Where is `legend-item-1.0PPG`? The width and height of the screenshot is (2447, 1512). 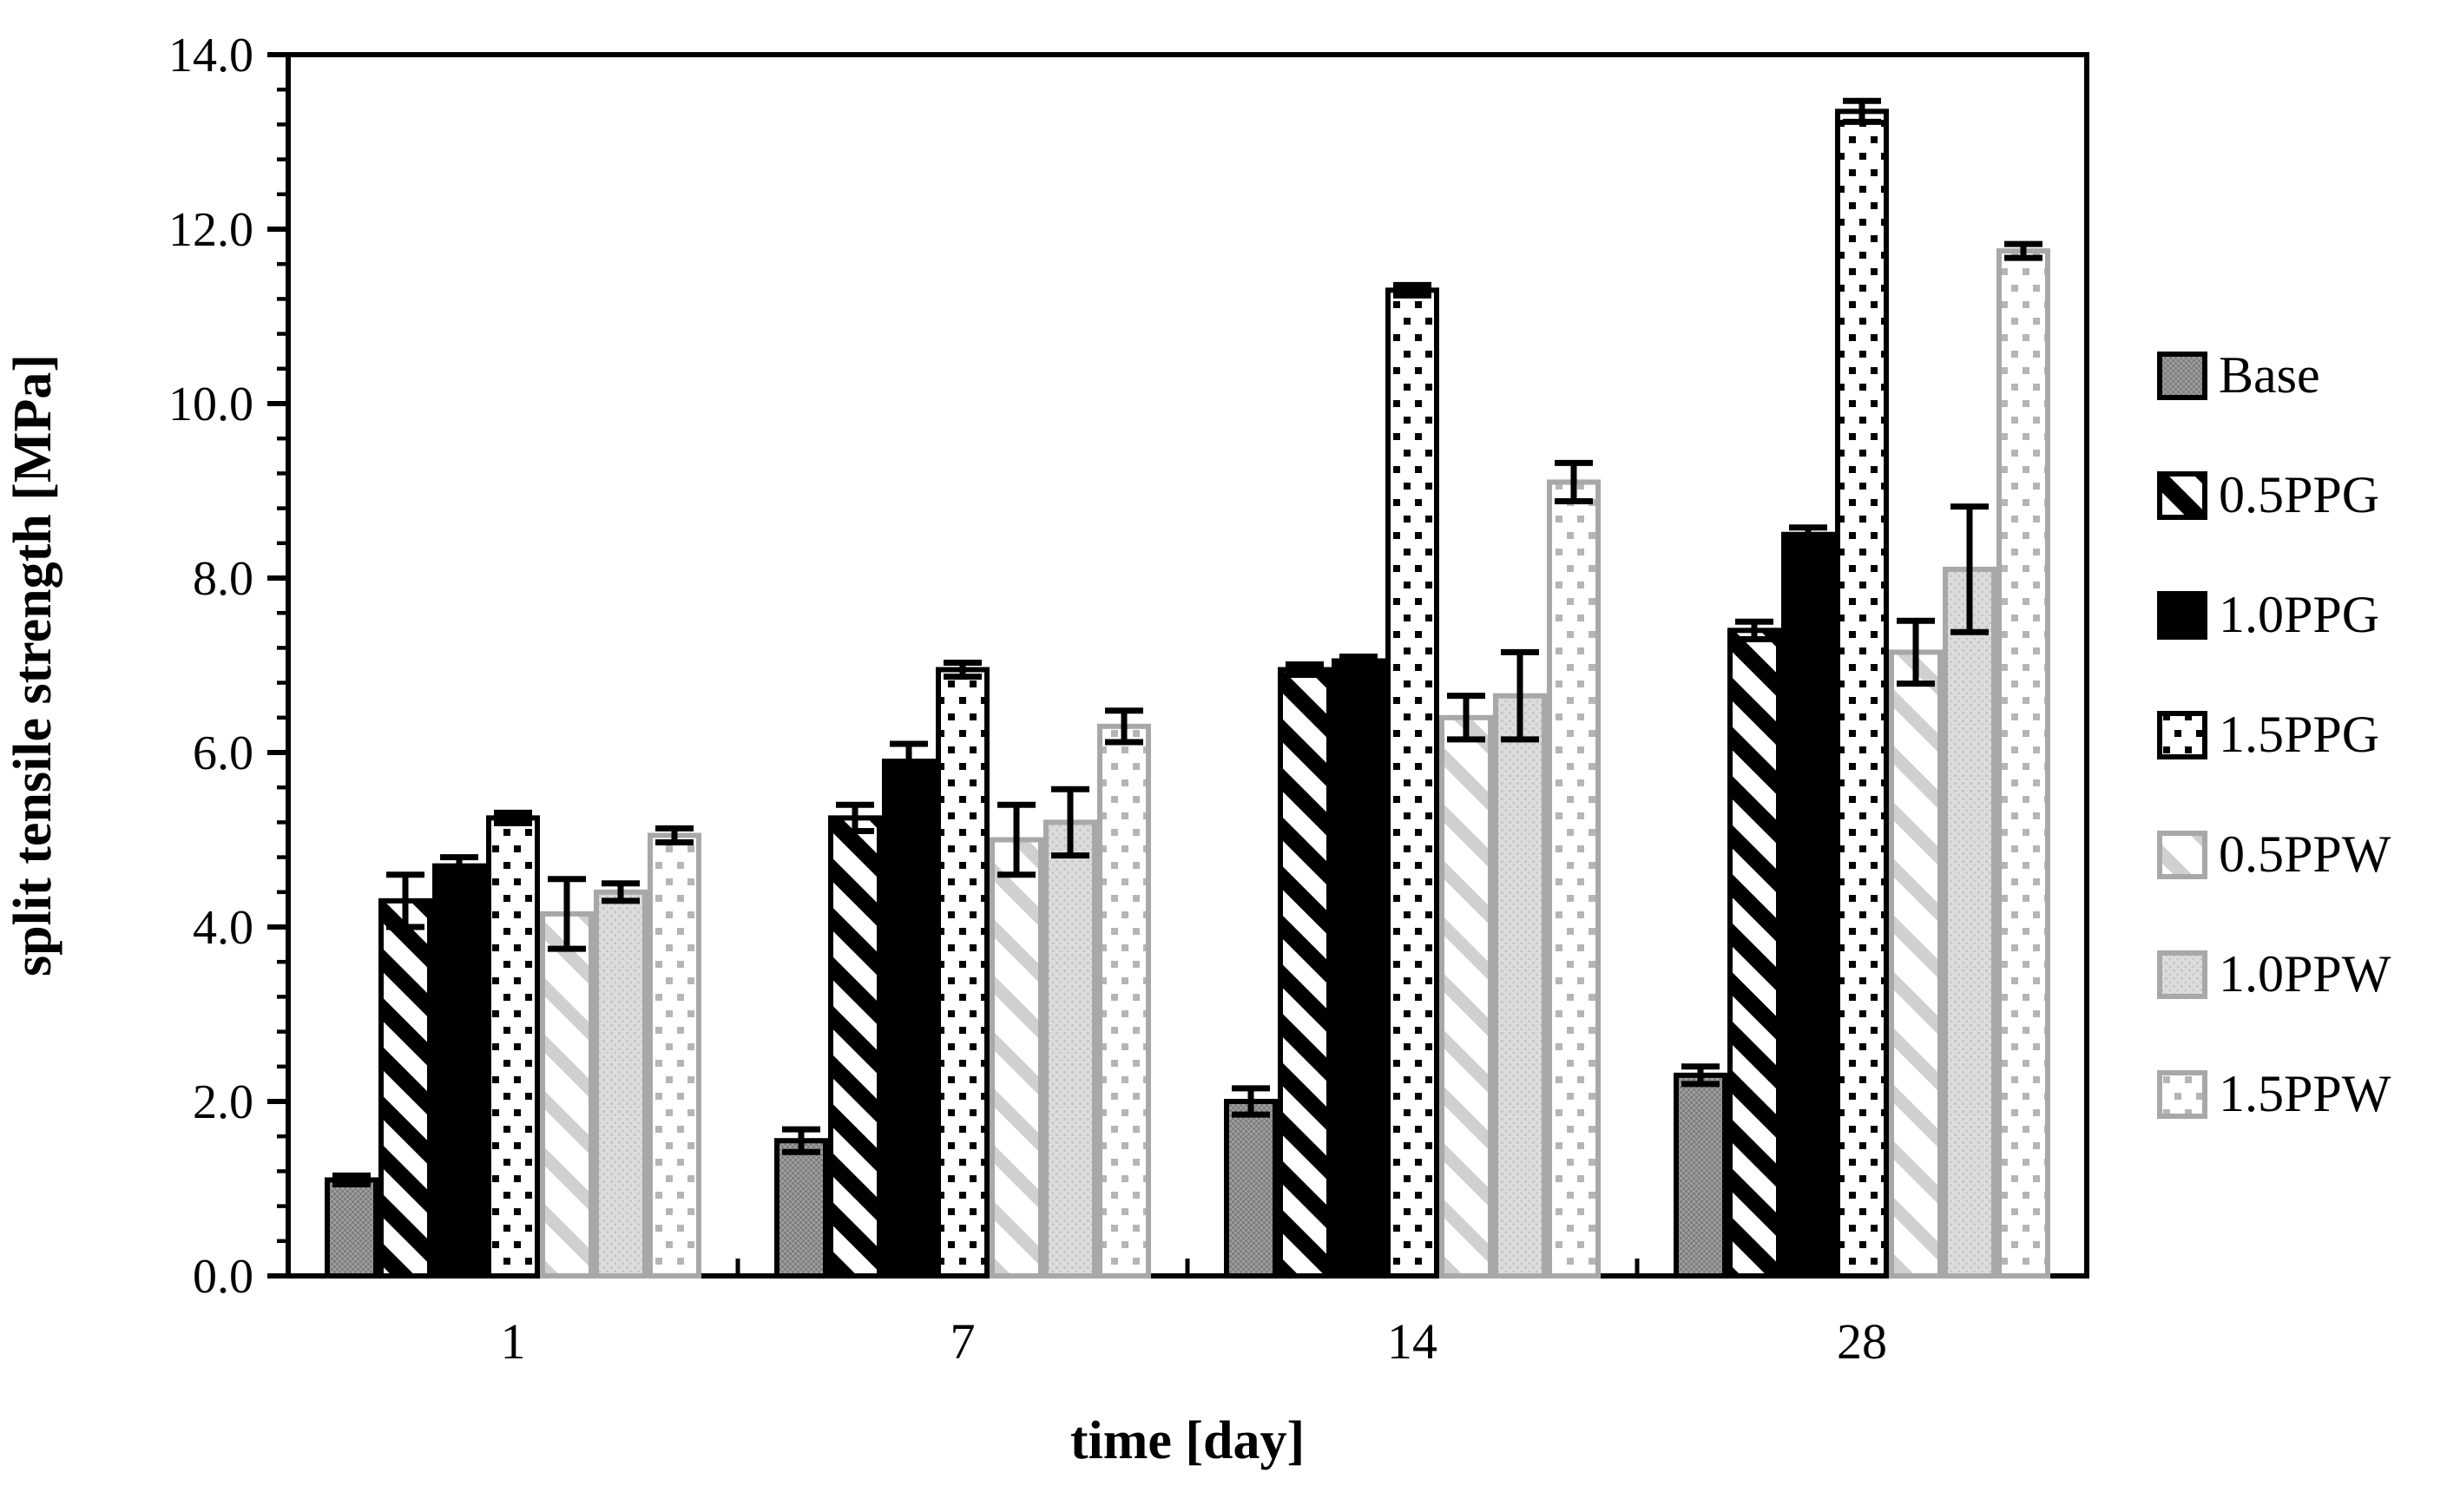 legend-item-1.0PPG is located at coordinates (2182, 615).